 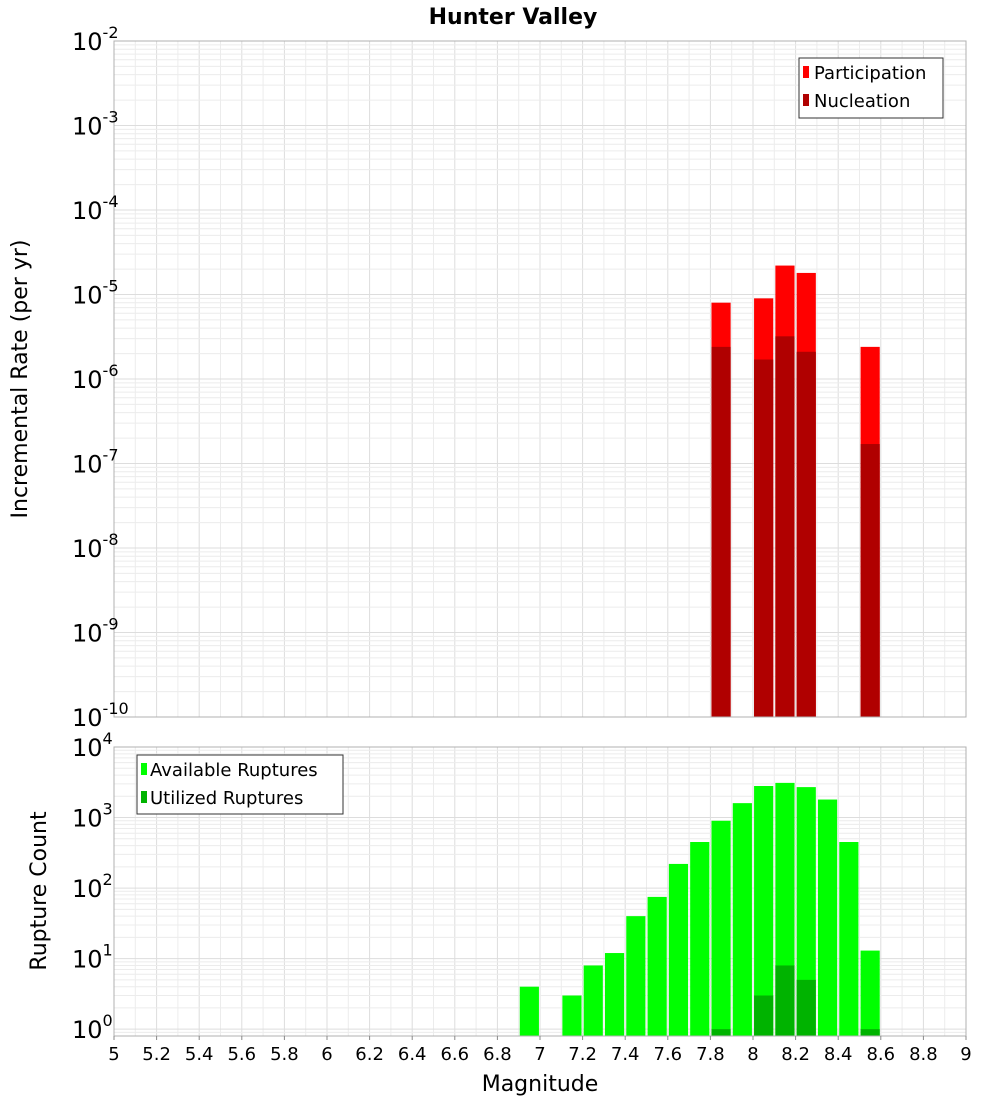 What do you see at coordinates (92, 1027) in the screenshot?
I see `count-y-tick-label: 10⁰` at bounding box center [92, 1027].